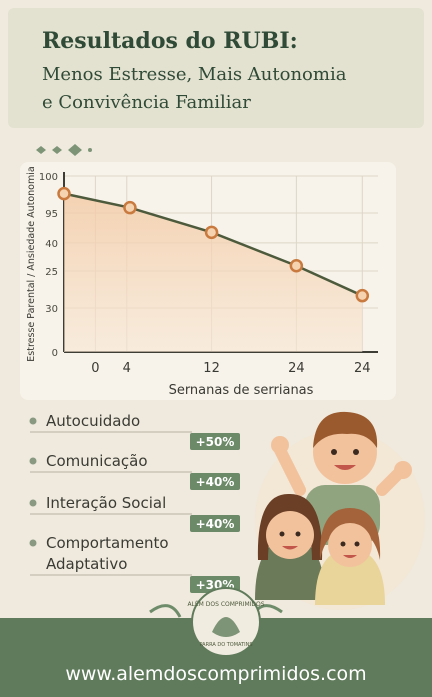  Describe the element at coordinates (31, 263) in the screenshot. I see `y-axis-label: Estresse Parental / Ansiedade Autonomia` at that location.